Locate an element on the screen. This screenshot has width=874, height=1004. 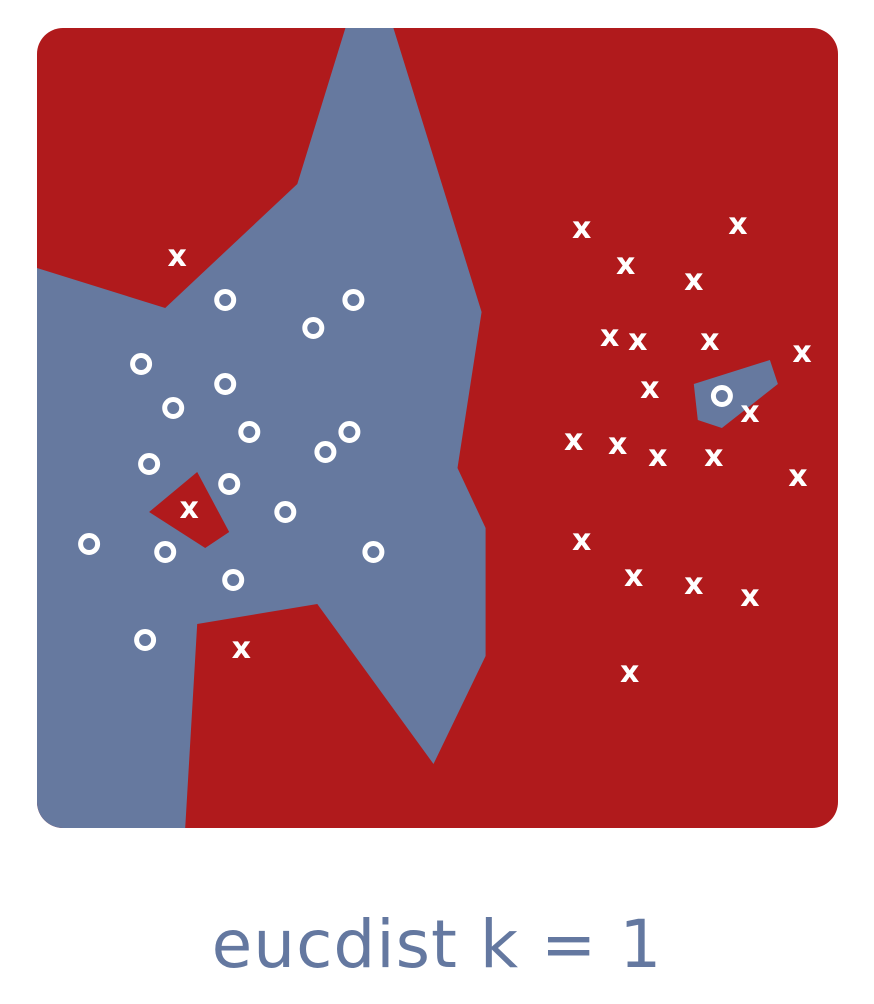
point-x-1: x is located at coordinates (241, 648).